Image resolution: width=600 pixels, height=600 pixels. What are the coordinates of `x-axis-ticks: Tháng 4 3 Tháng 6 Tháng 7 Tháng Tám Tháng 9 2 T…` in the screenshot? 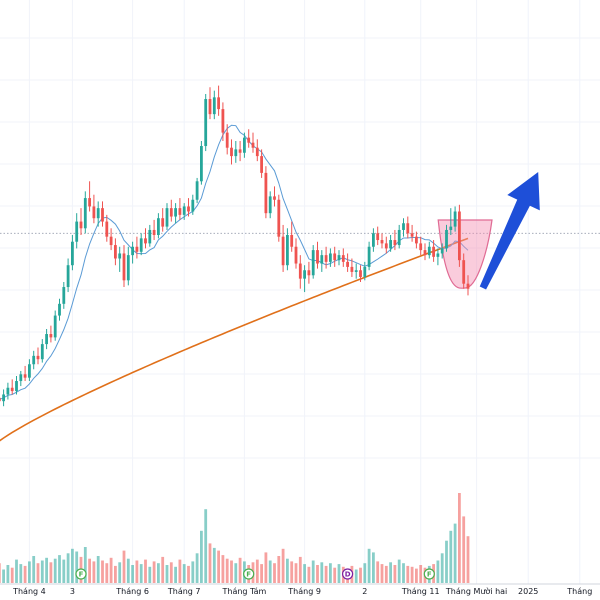 It's located at (302, 591).